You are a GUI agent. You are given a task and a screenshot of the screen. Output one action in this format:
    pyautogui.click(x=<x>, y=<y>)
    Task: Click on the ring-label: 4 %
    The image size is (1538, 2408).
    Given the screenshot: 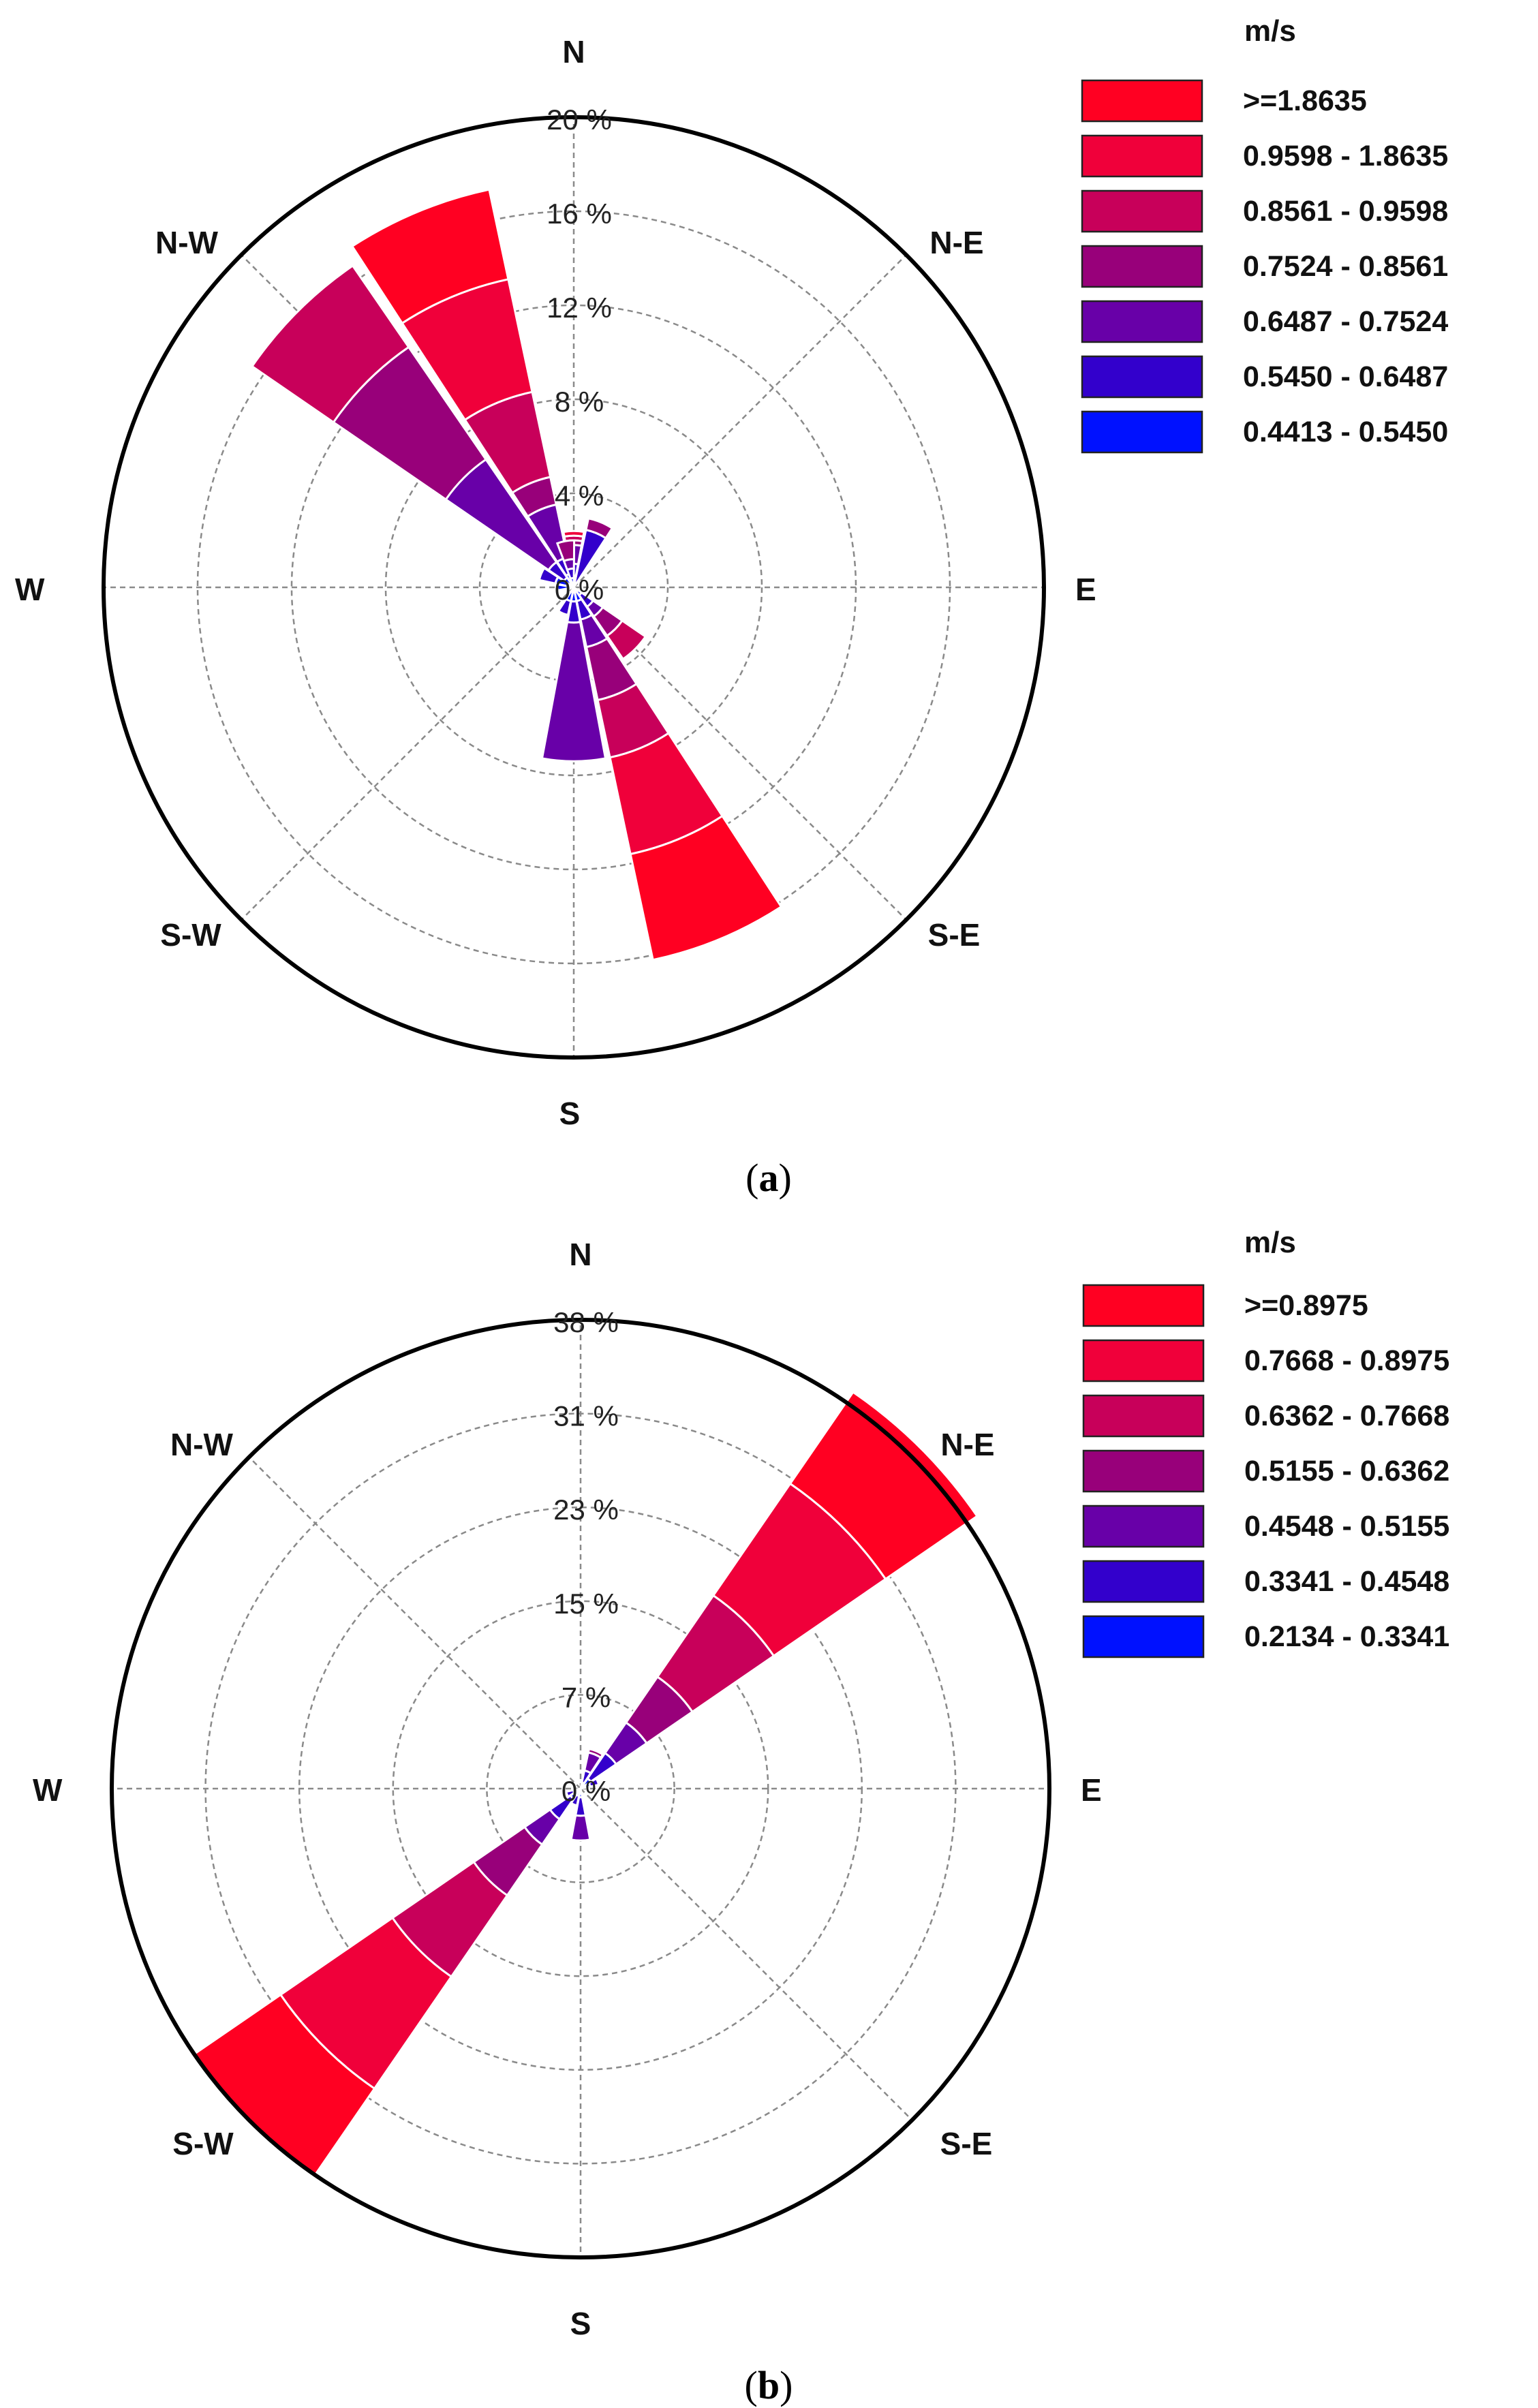 What is the action you would take?
    pyautogui.click(x=579, y=496)
    